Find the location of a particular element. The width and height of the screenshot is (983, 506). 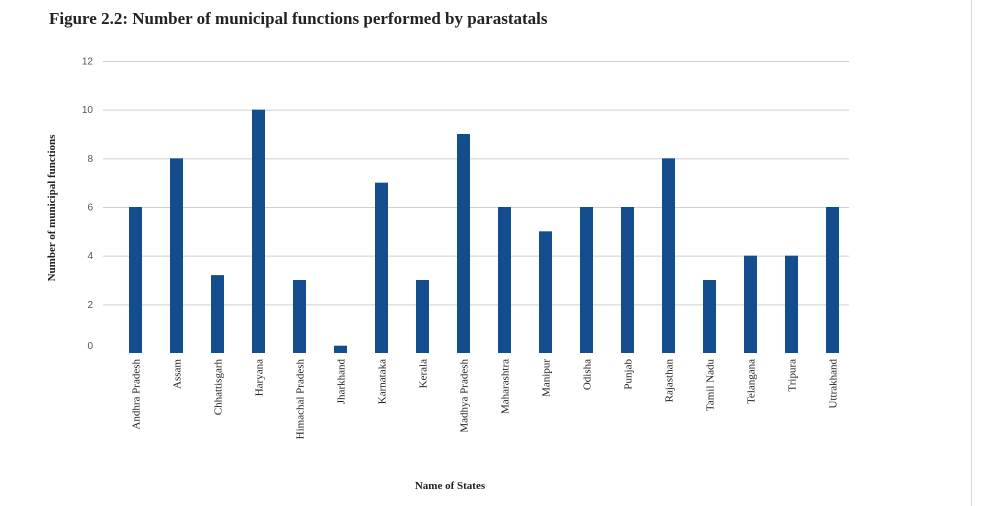

y-axis-ticks: 0 2 4 6 8 10 12 is located at coordinates (88, 205).